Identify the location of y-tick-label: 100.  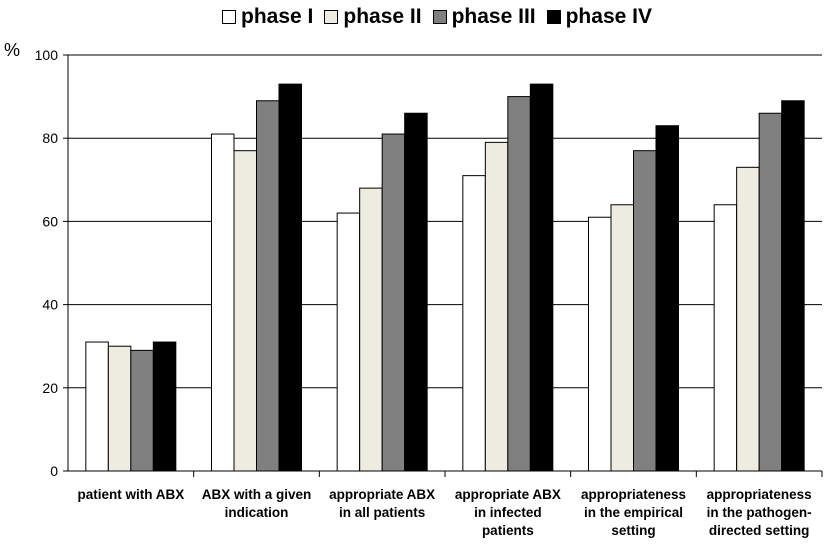
(47, 55).